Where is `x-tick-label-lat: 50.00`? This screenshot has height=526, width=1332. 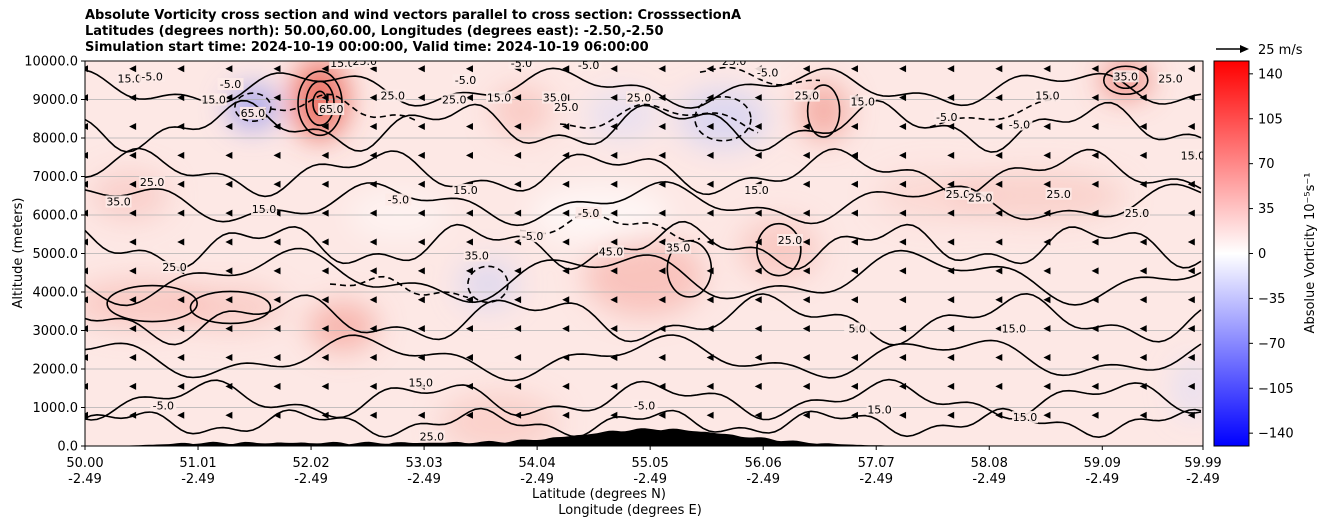 x-tick-label-lat: 50.00 is located at coordinates (84, 463).